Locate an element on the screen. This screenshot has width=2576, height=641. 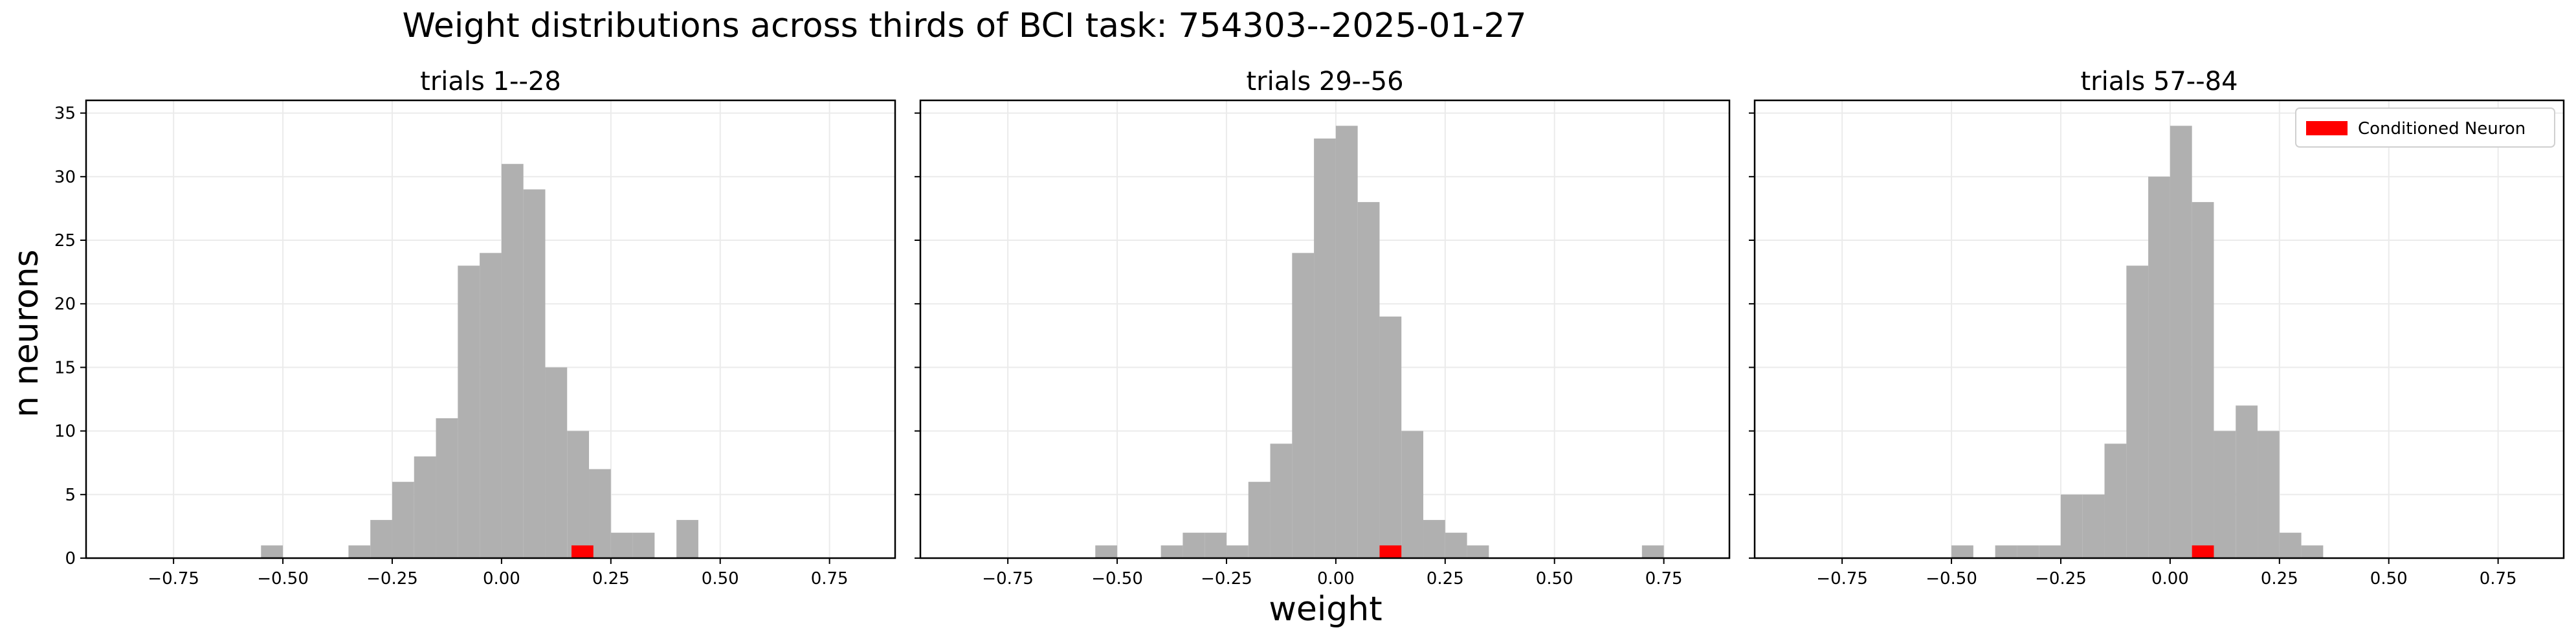
legend-box is located at coordinates (2425, 127).